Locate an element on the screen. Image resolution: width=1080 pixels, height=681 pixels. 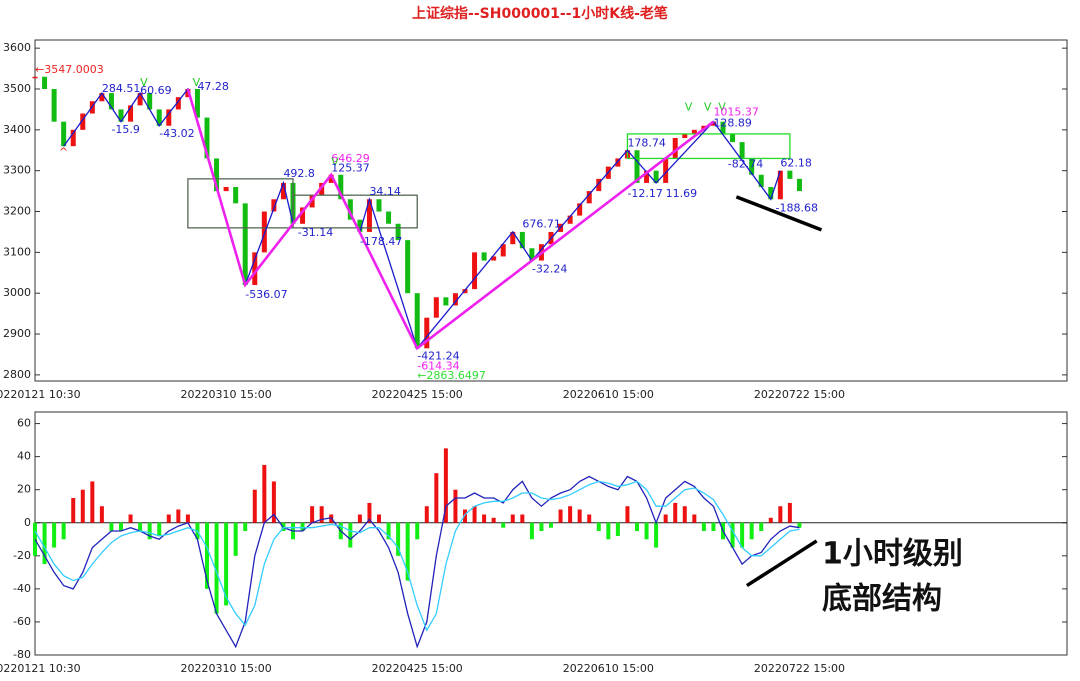
annotation: 34.14 is located at coordinates (385, 191).